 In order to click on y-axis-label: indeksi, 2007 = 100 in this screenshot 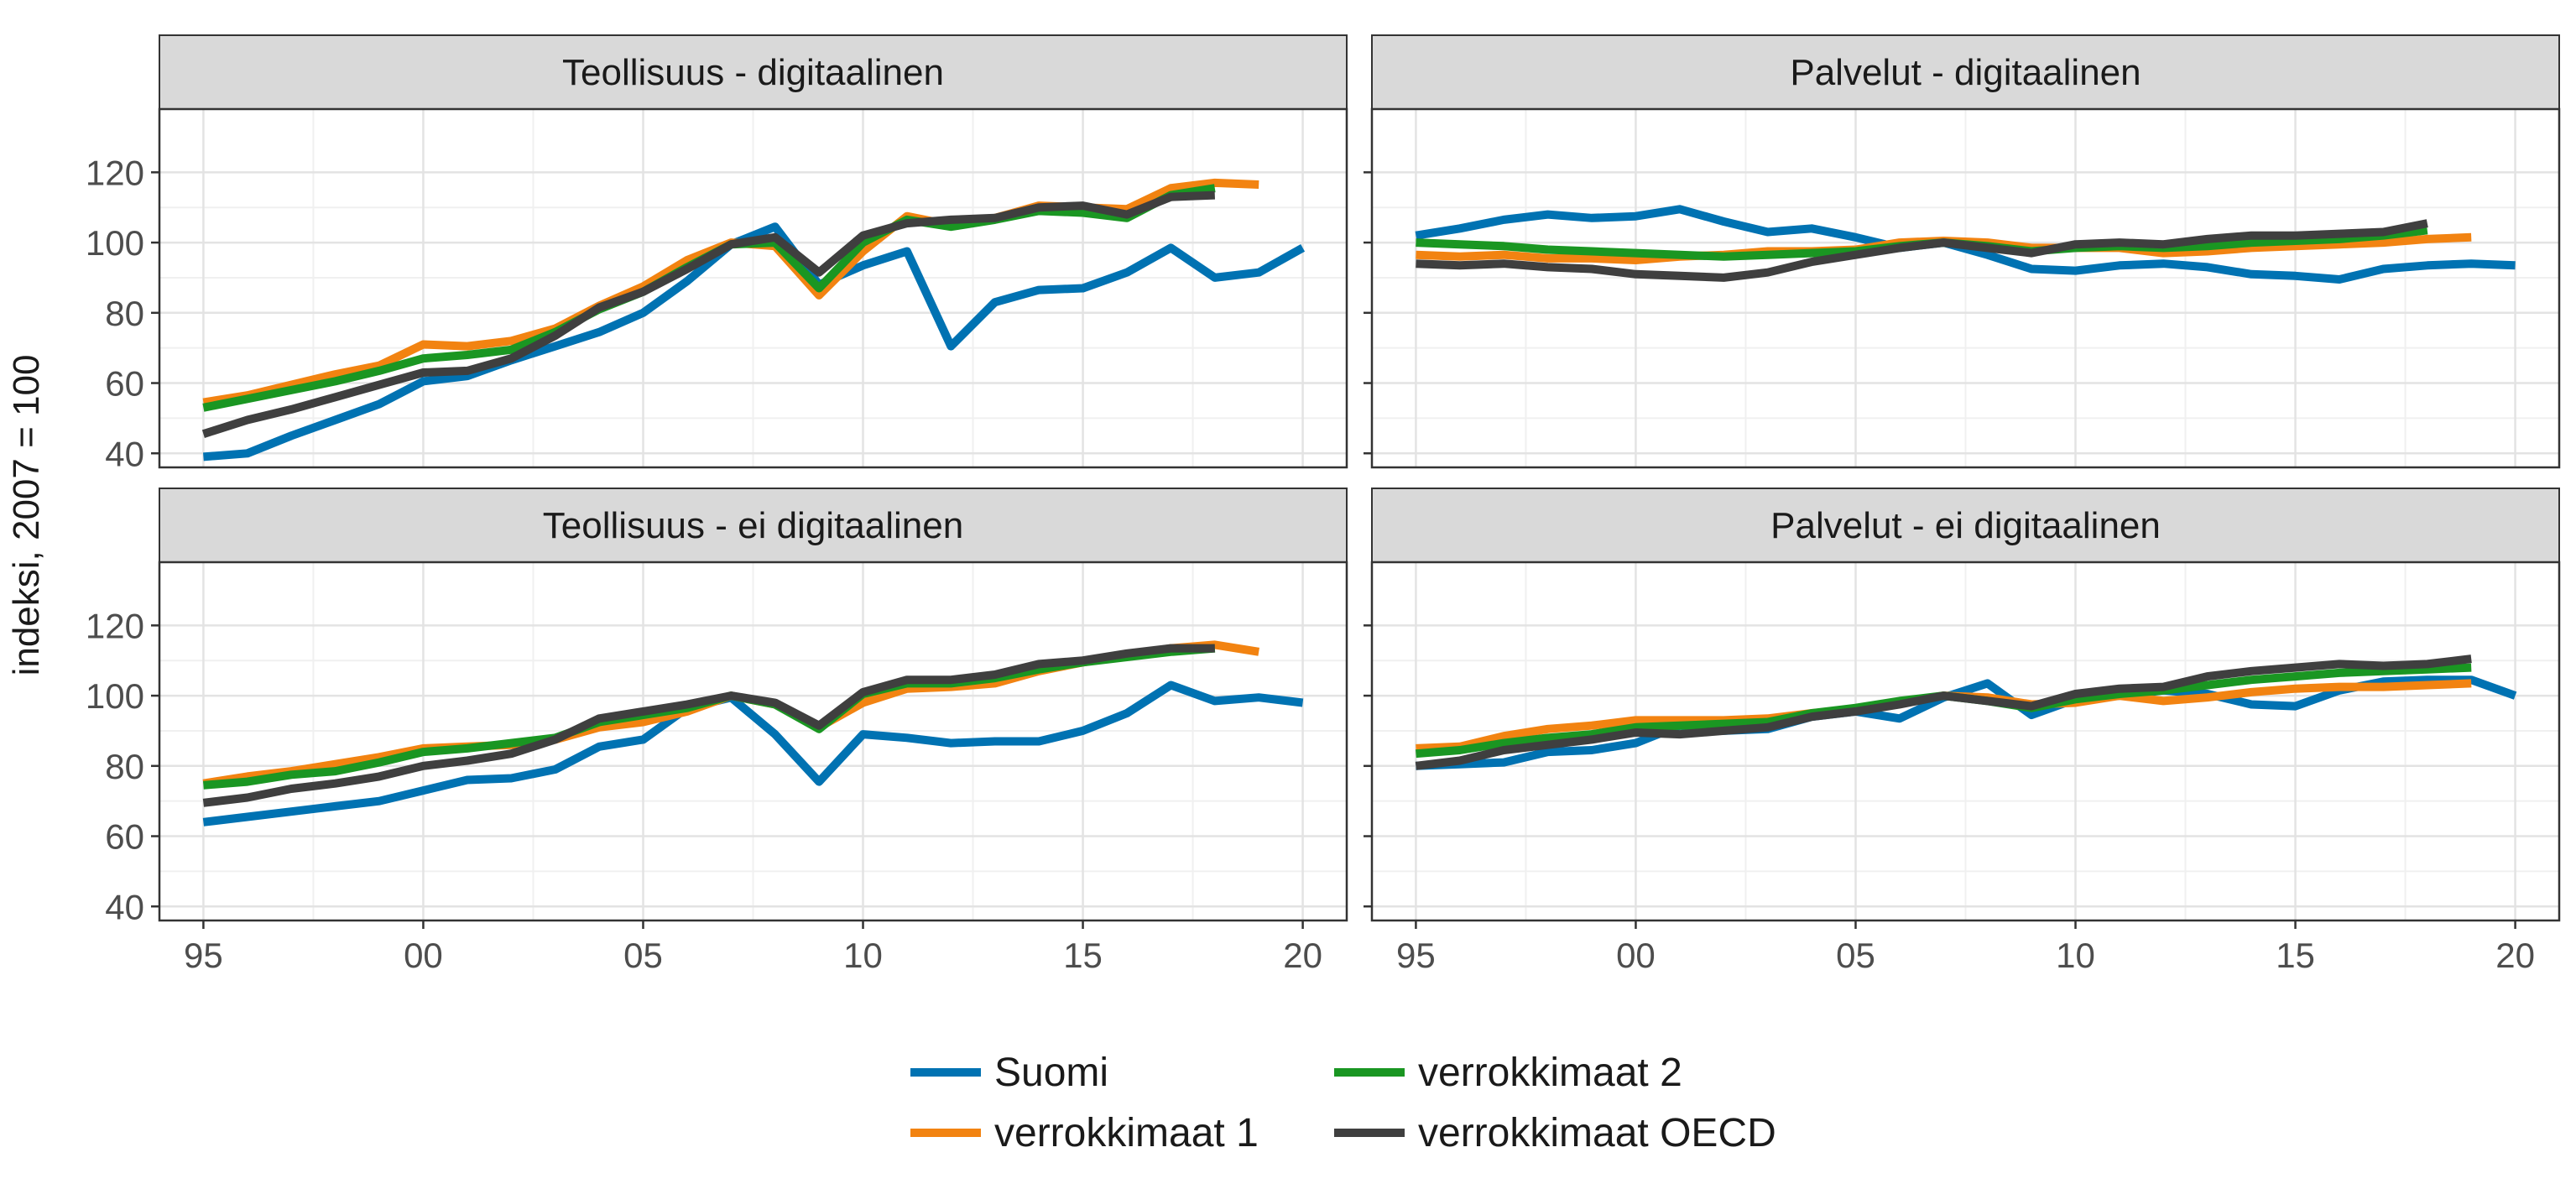, I will do `click(26, 515)`.